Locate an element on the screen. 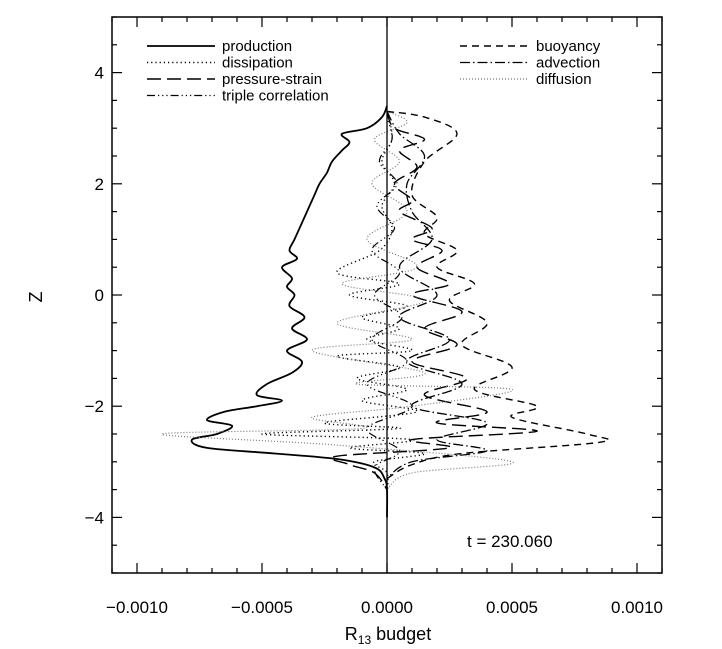  y-axis-title: Z is located at coordinates (36, 297).